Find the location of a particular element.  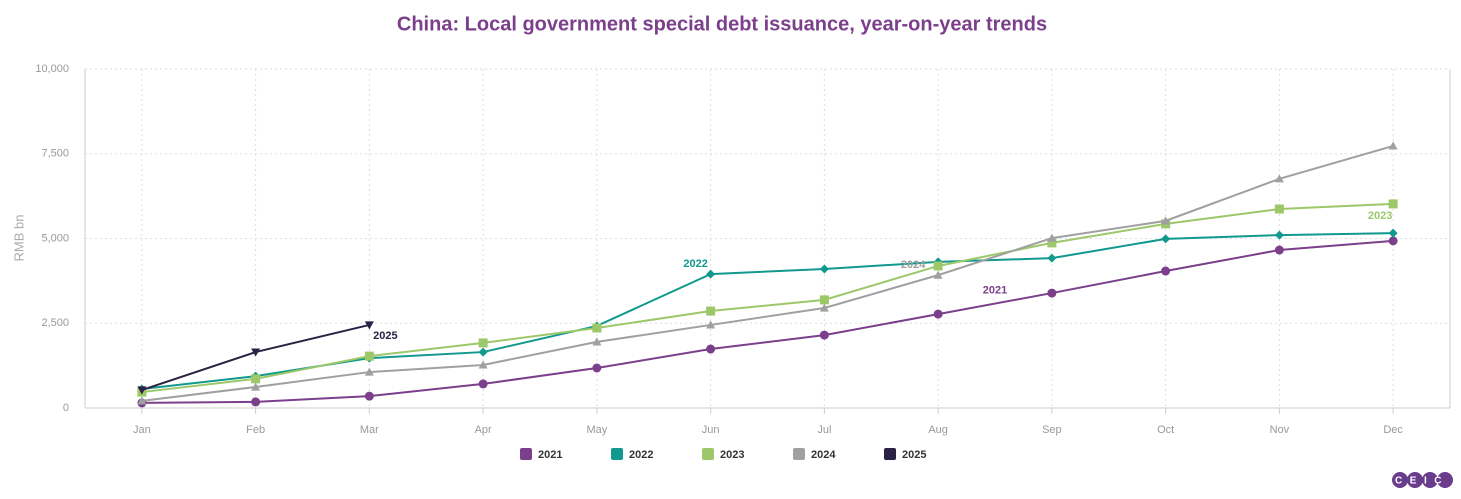

legend-label: 2021 is located at coordinates (550, 455).